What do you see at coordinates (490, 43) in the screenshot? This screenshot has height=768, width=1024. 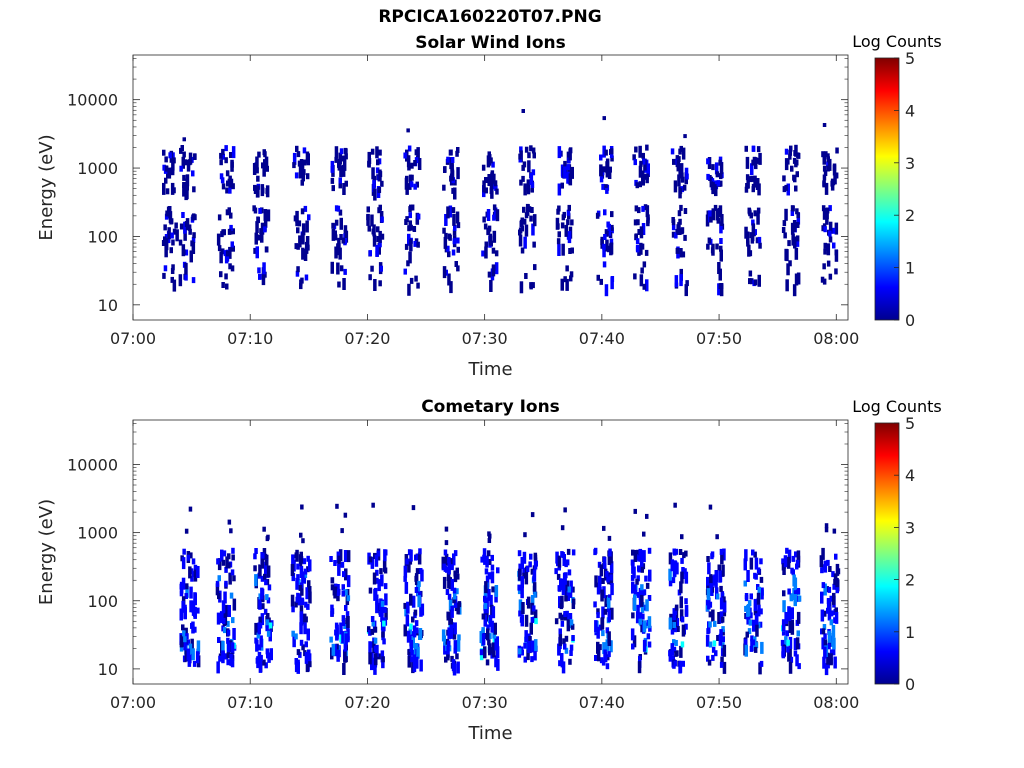 I see `panel-title: Solar Wind Ions` at bounding box center [490, 43].